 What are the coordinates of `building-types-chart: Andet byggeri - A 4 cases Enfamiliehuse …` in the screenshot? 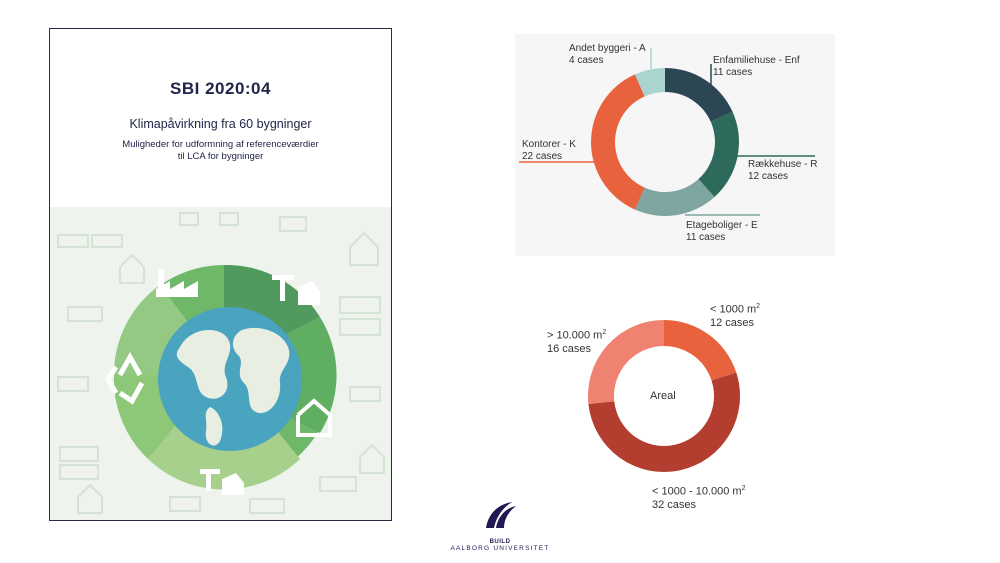 It's located at (675, 145).